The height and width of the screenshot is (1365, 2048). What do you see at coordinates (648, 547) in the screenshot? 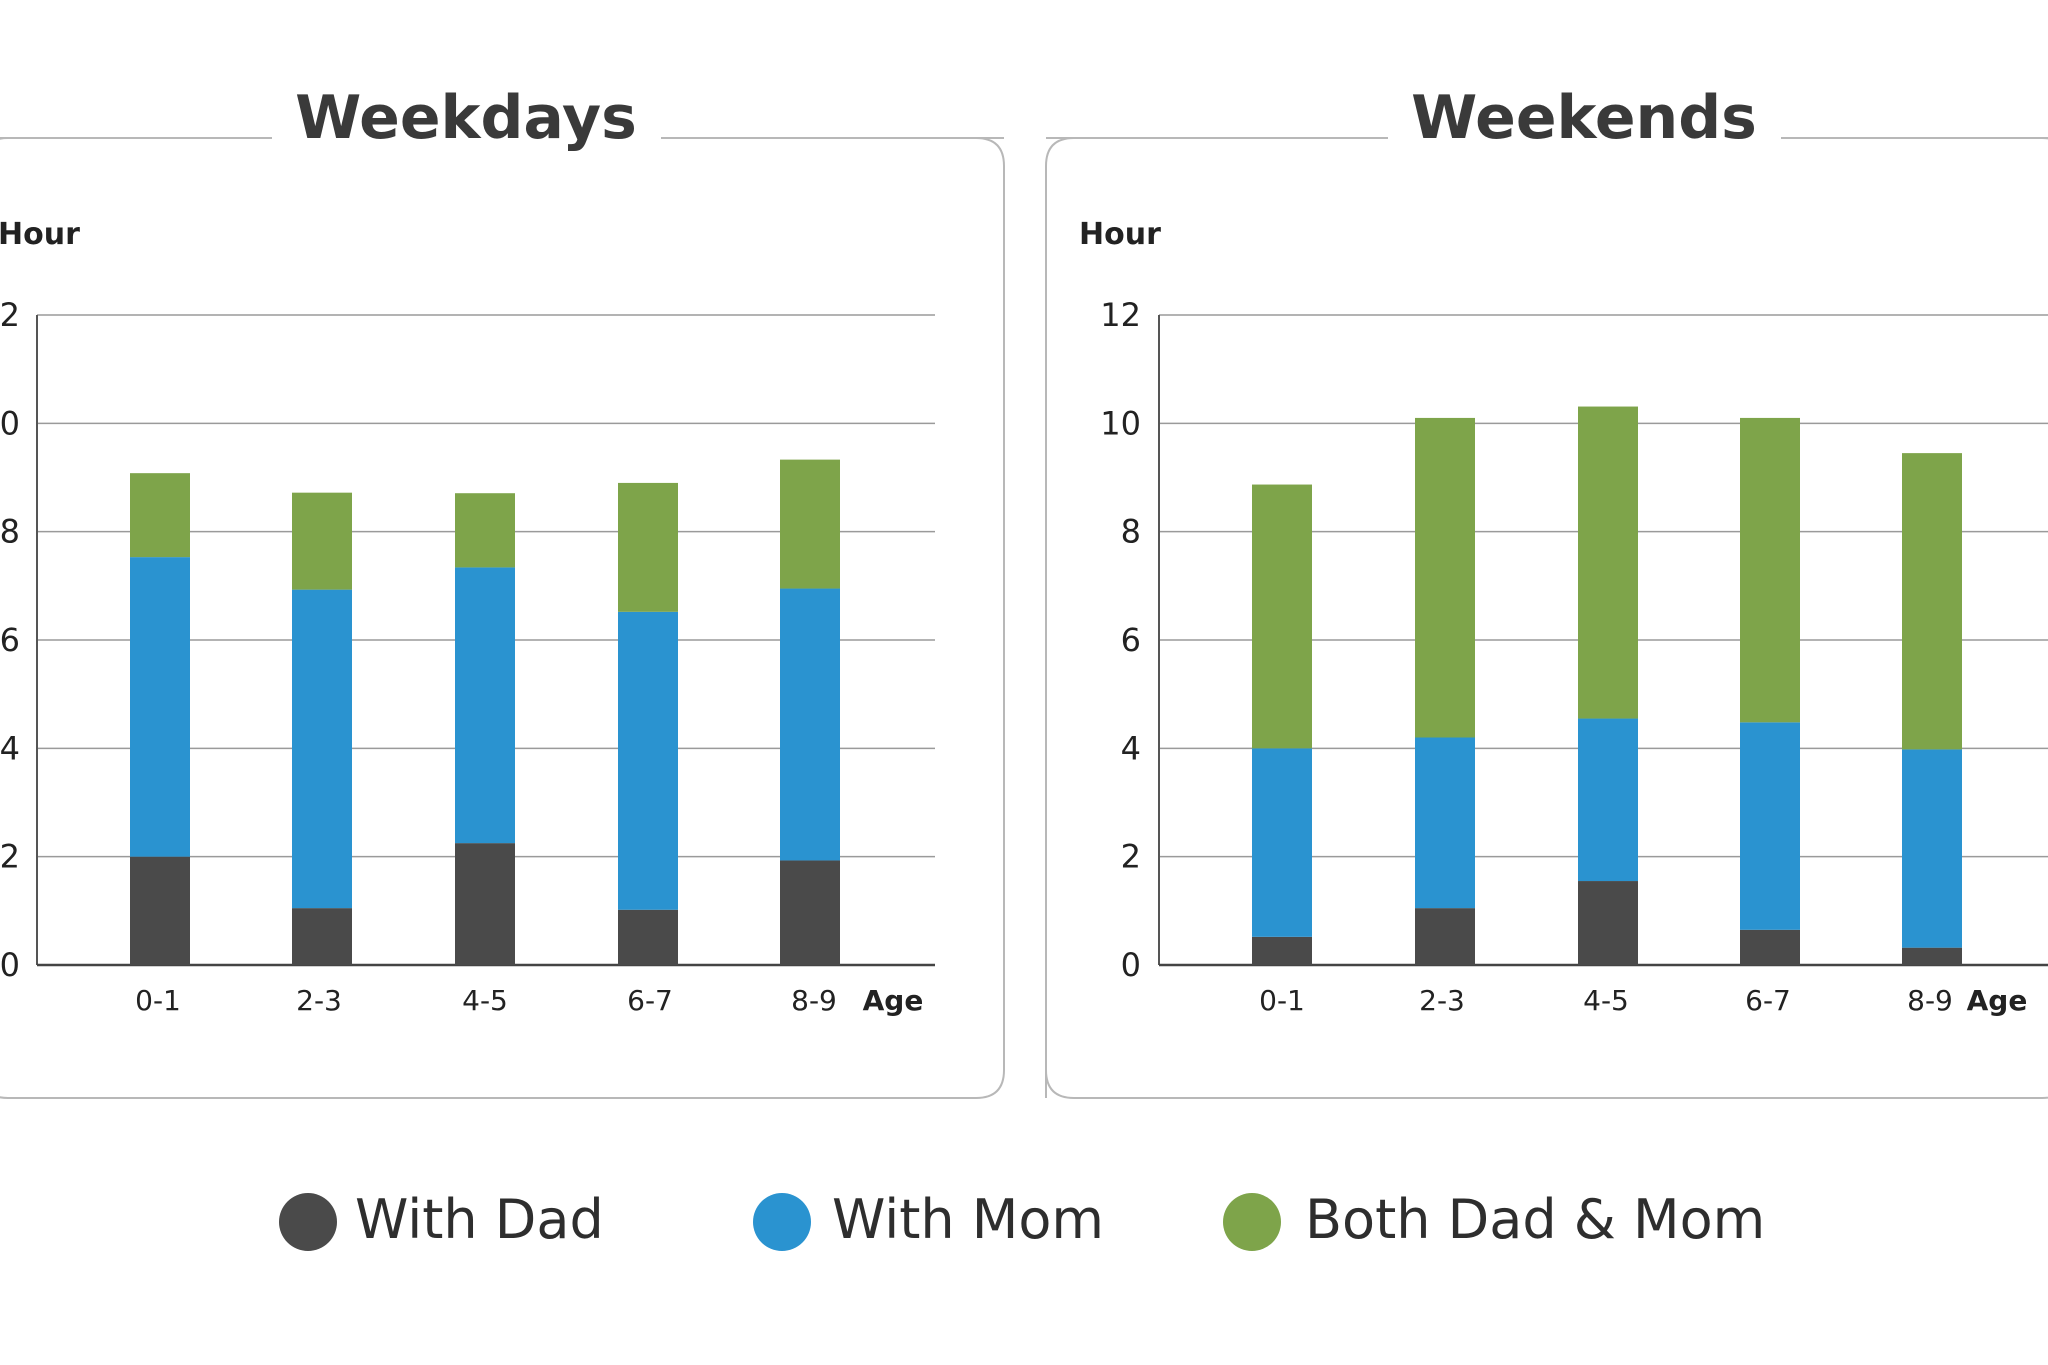
I see `weekdays-bar-6-7-both-dad-mom` at bounding box center [648, 547].